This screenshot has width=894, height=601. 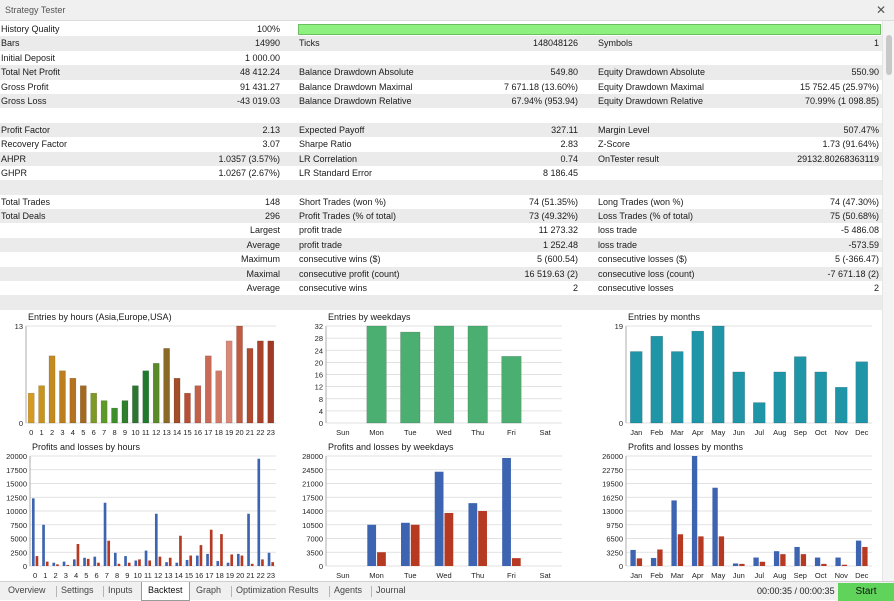 What do you see at coordinates (258, 100) in the screenshot?
I see `stats-cell-c2: -43 019.03` at bounding box center [258, 100].